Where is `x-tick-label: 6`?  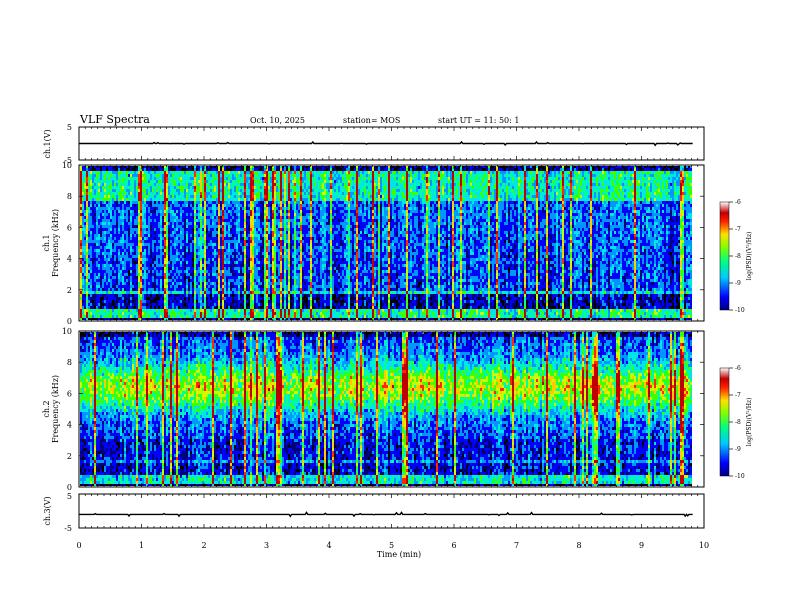
x-tick-label: 6 is located at coordinates (453, 545).